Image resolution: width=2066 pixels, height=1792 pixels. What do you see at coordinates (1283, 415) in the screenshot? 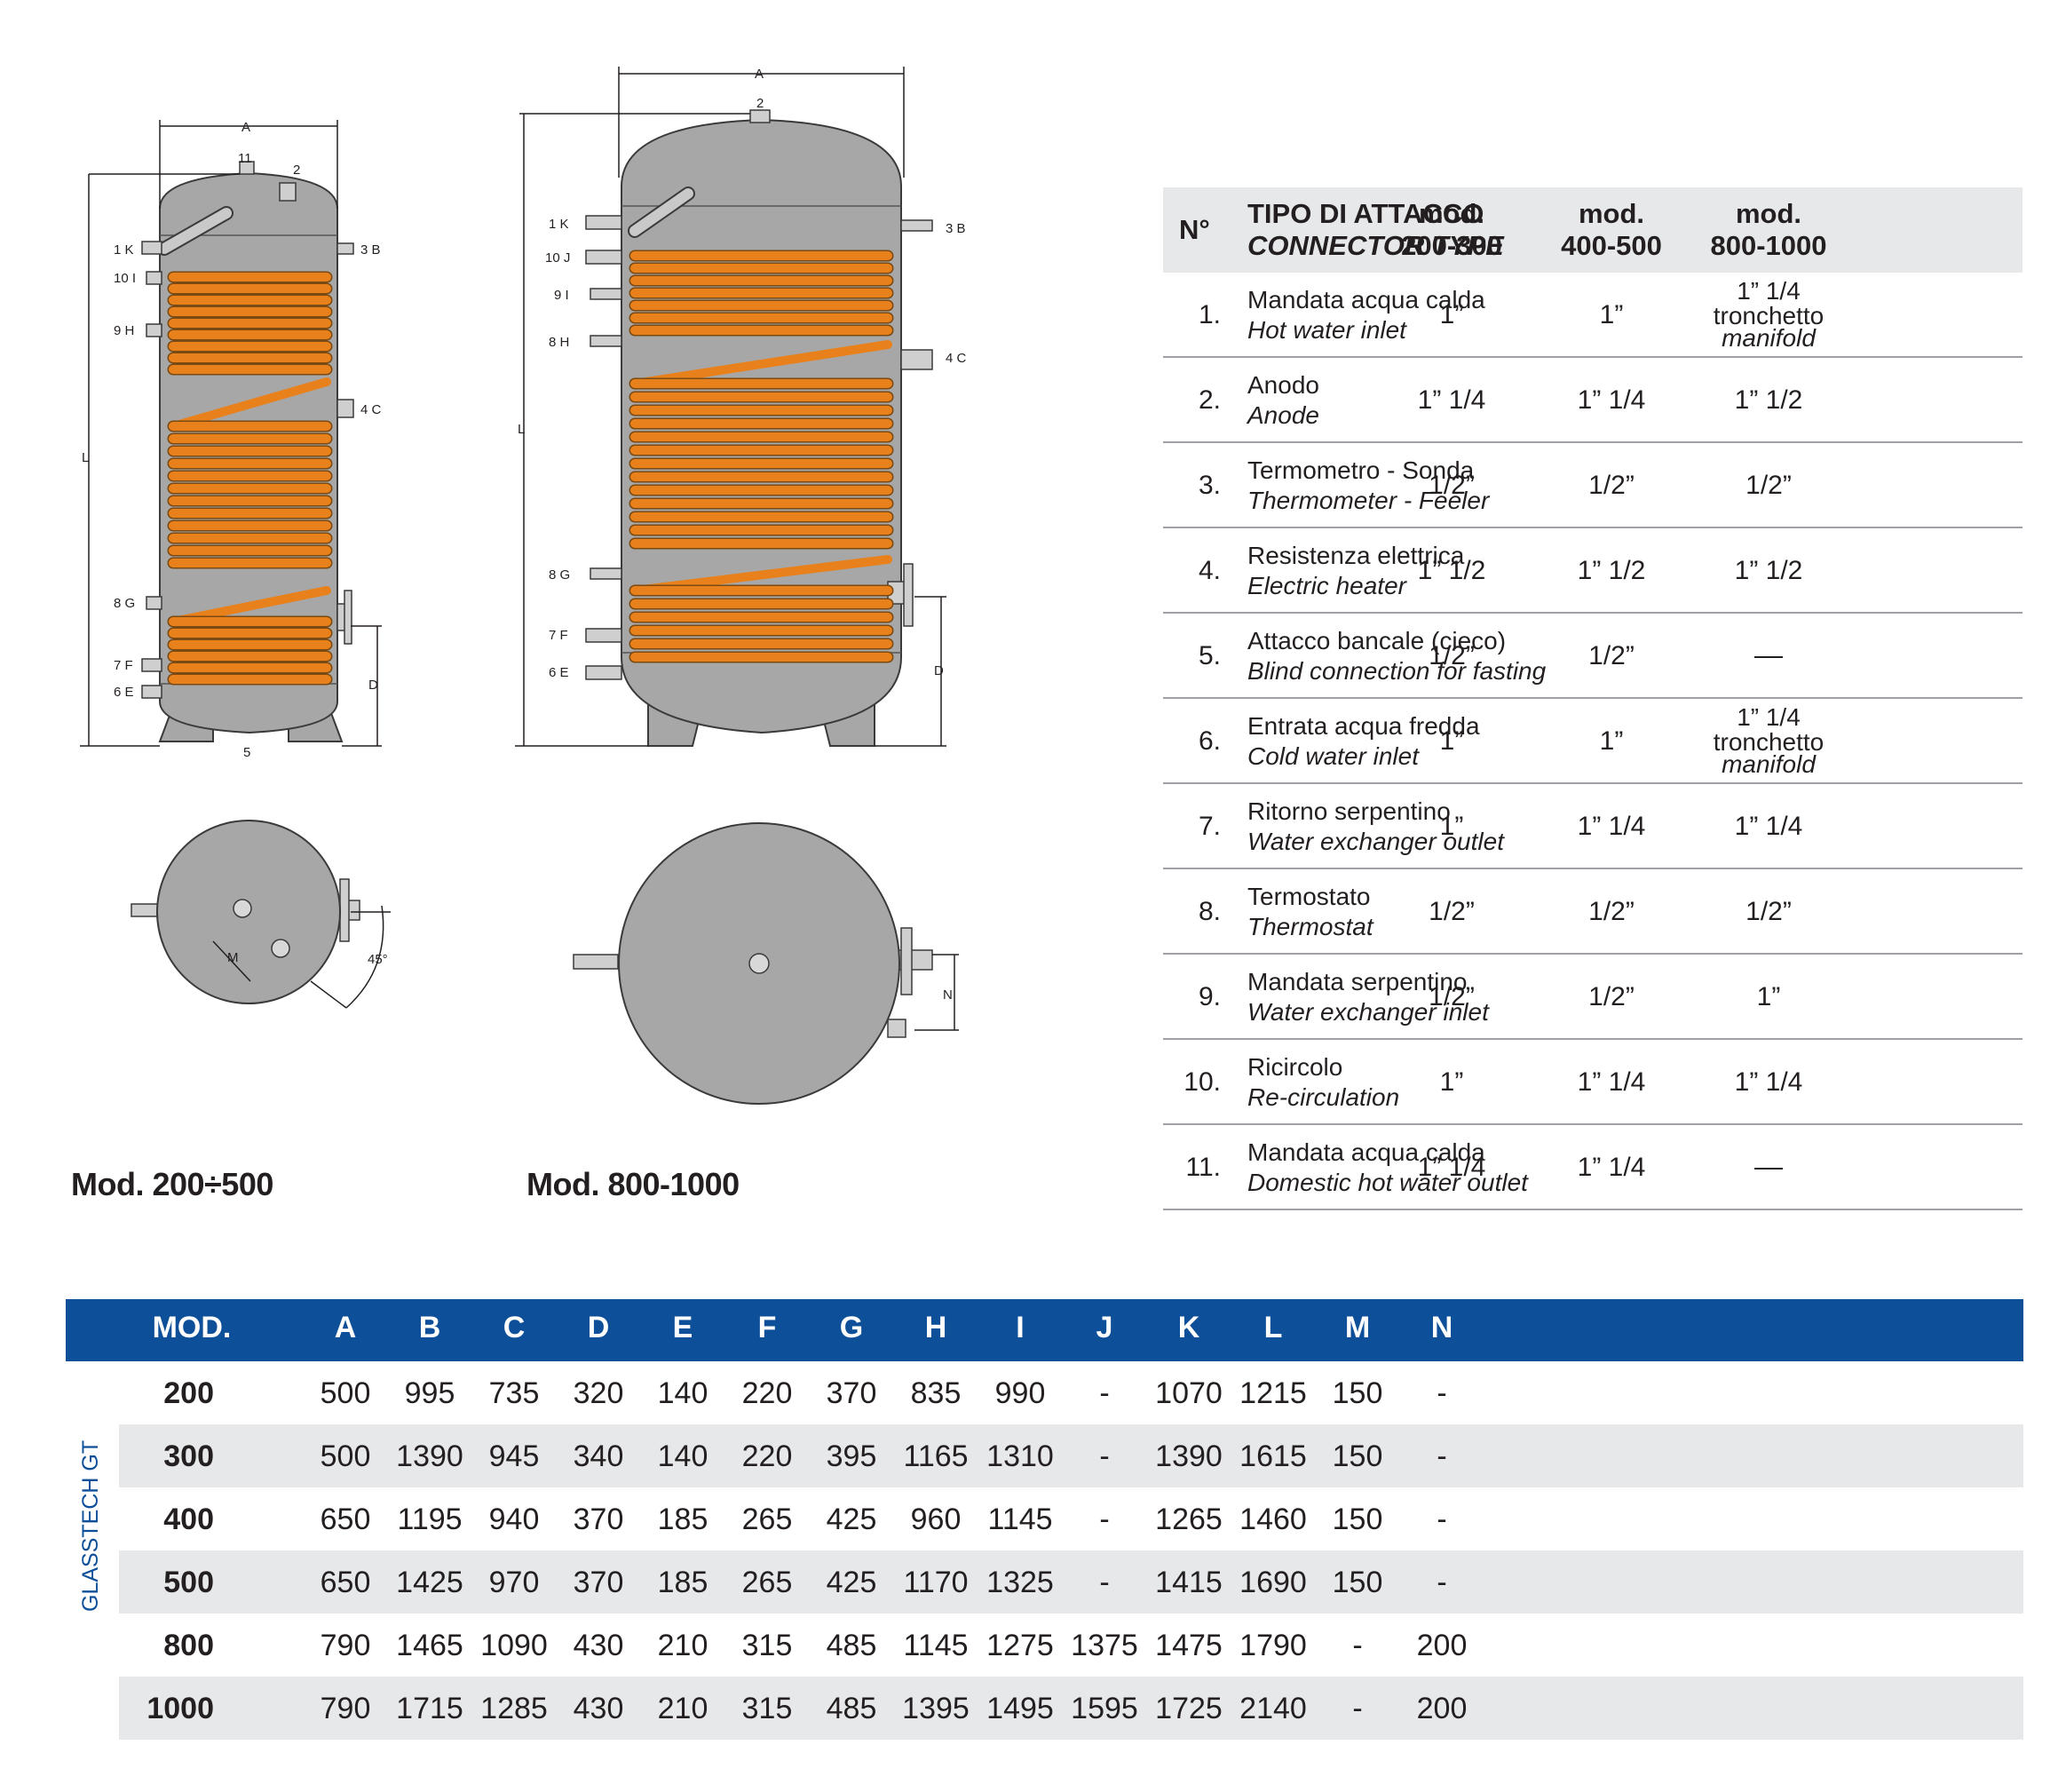
I see `connector-type-en: Anode` at bounding box center [1283, 415].